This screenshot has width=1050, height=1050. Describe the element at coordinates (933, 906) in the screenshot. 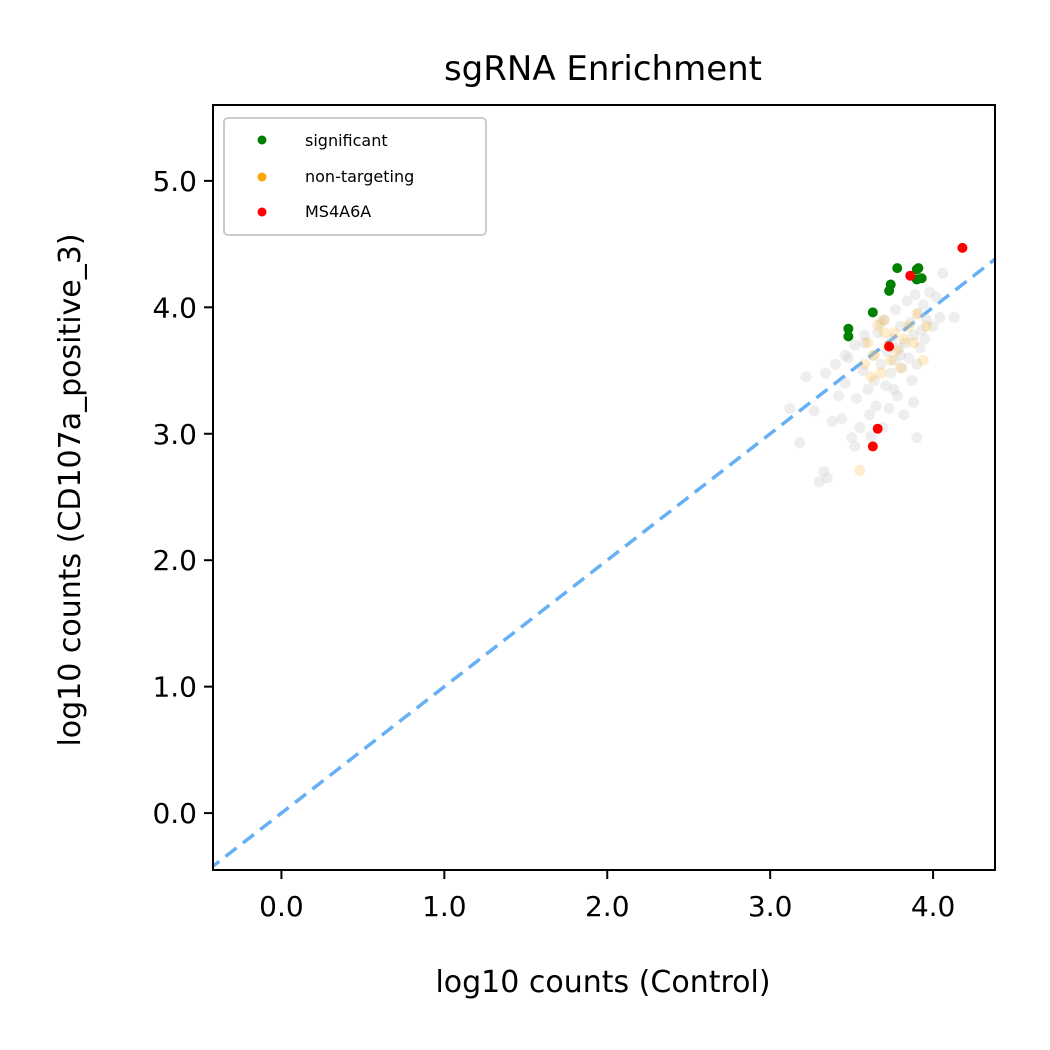

I see `x-tick-label: 4.0` at that location.